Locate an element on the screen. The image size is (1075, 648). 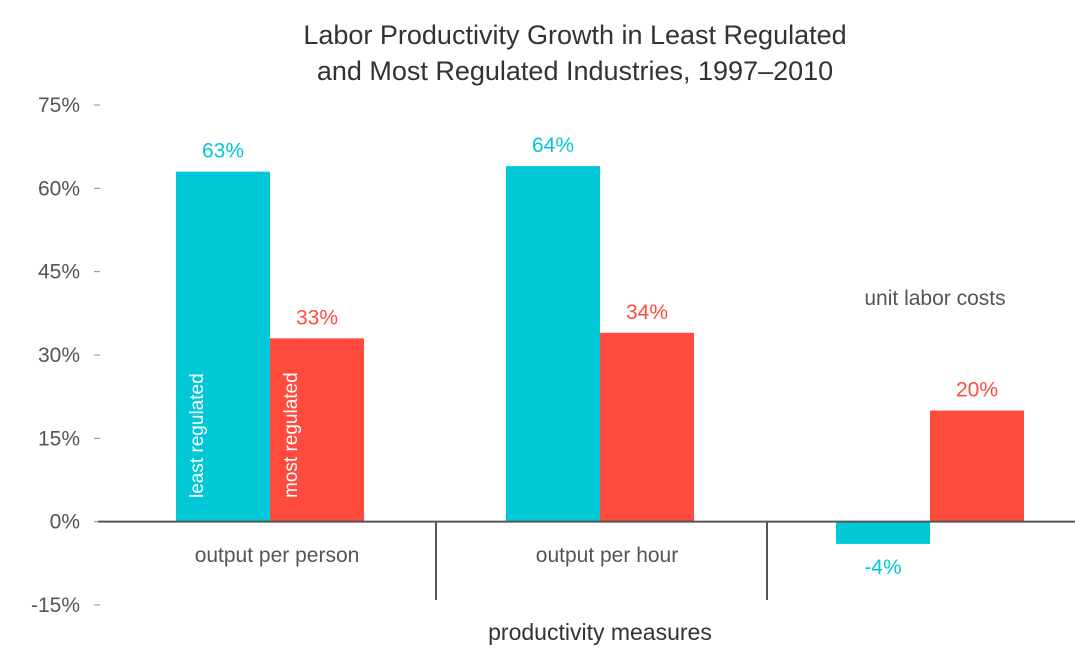
category-label: unit labor costs is located at coordinates (934, 298).